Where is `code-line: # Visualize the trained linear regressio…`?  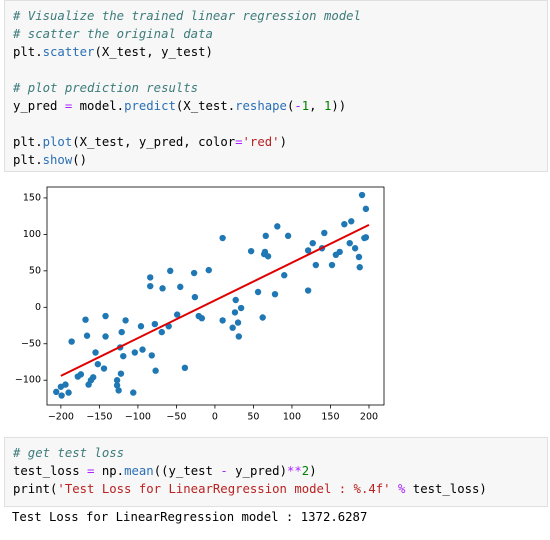 code-line: # Visualize the trained linear regressio… is located at coordinates (187, 16).